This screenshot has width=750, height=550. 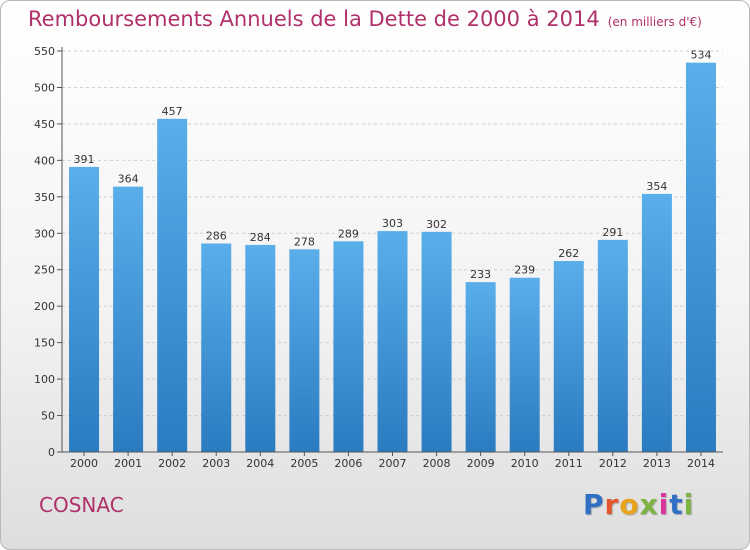 I want to click on x-tick-label: 2008, so click(x=437, y=463).